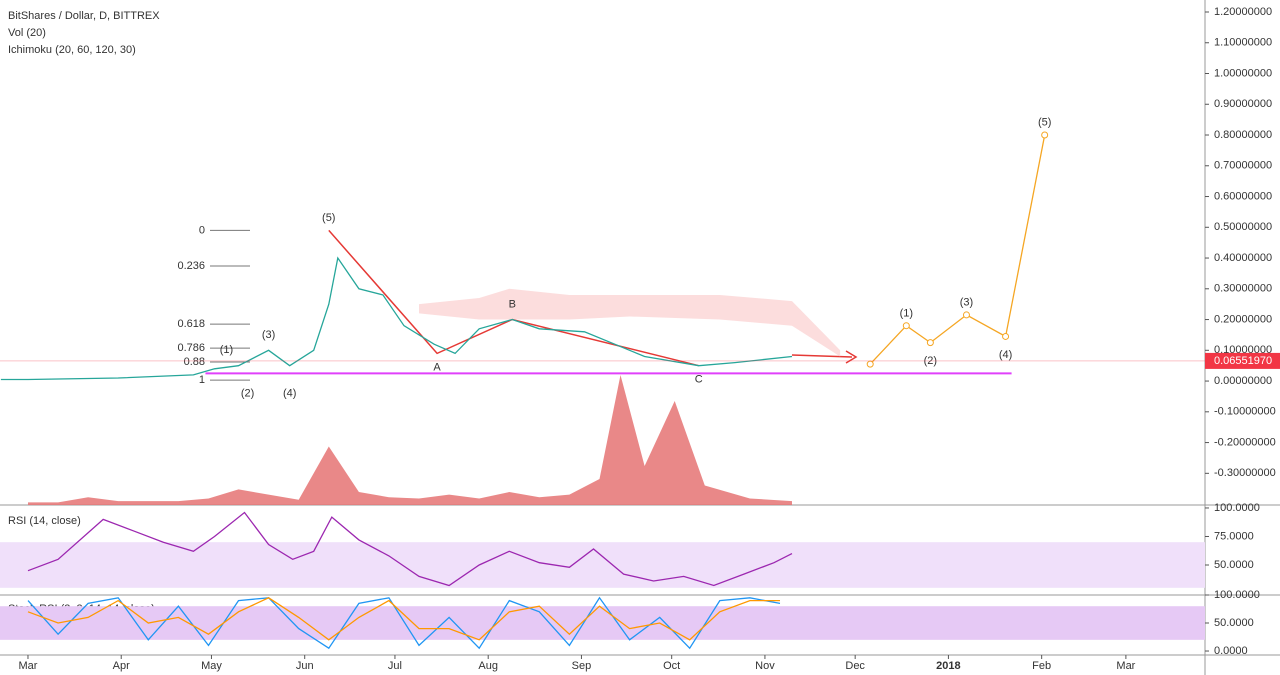 This screenshot has width=1280, height=675. I want to click on arrow, so click(822, 356).